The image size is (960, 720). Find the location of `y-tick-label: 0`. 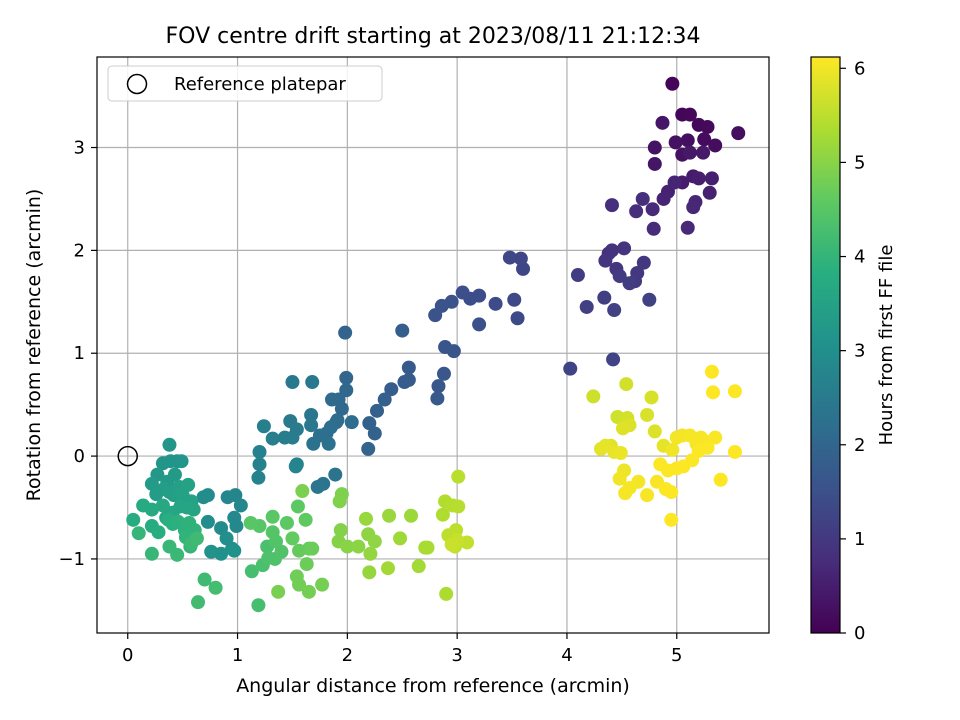

y-tick-label: 0 is located at coordinates (79, 456).